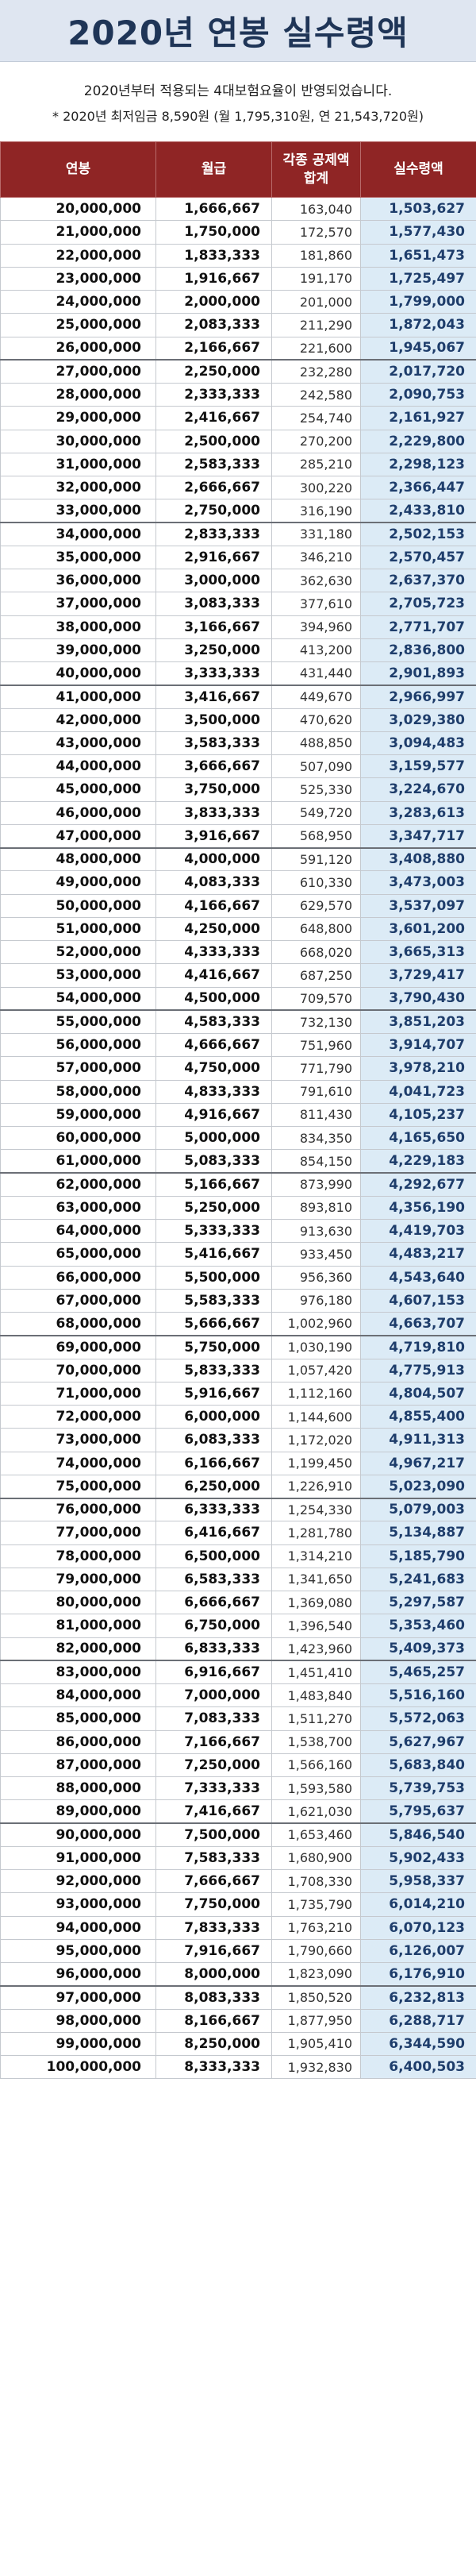 The image size is (476, 2576). What do you see at coordinates (78, 278) in the screenshot?
I see `annual-salary-cell: 23,000,000` at bounding box center [78, 278].